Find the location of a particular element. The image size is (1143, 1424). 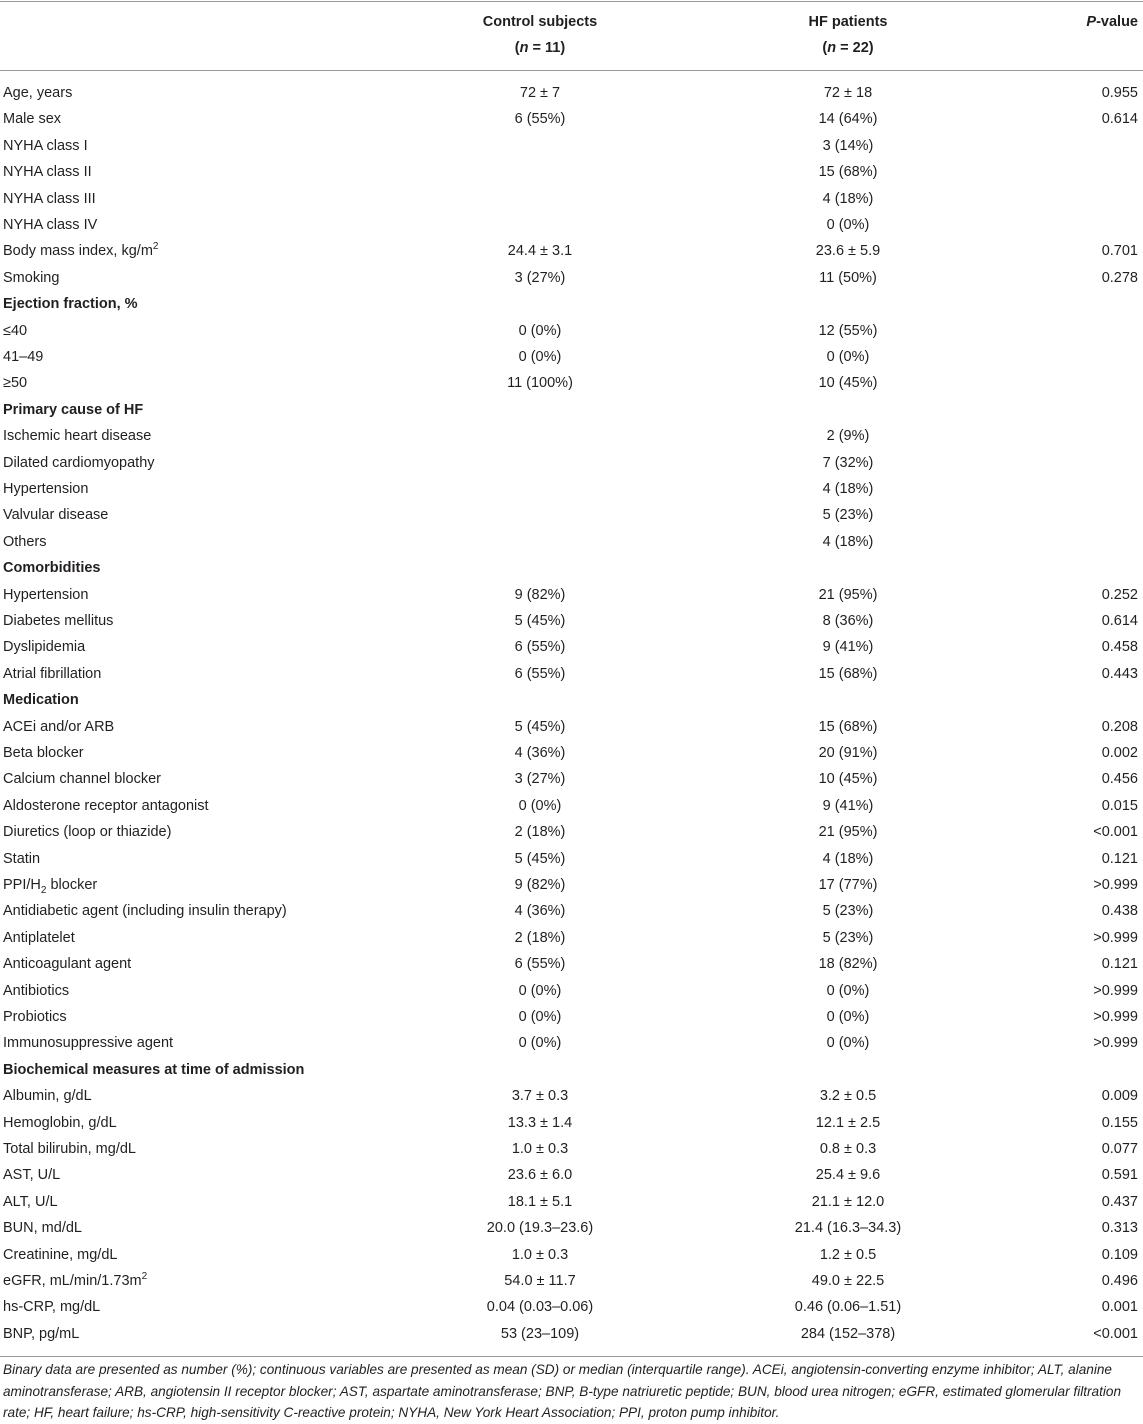

text: PPI/H is located at coordinates (22, 885).